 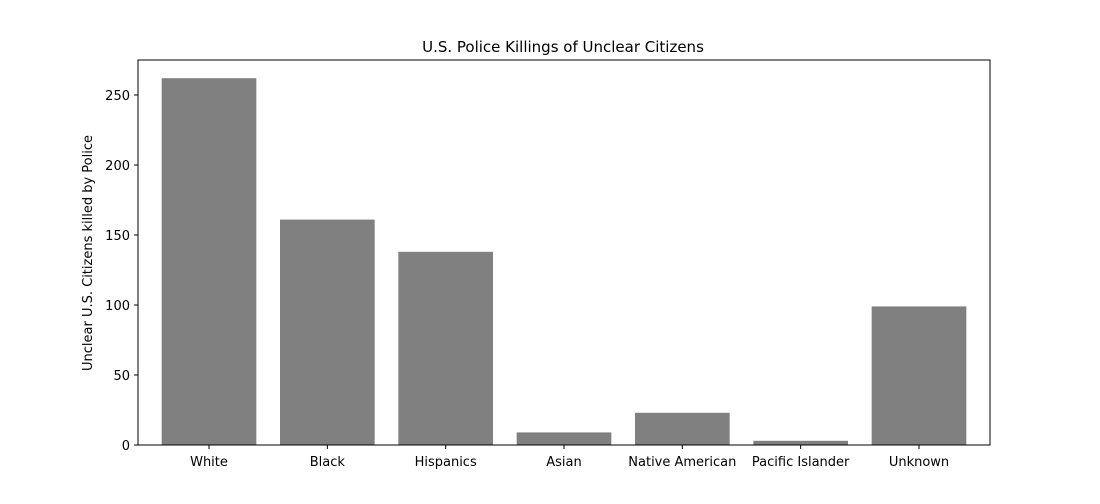 I want to click on x-tick-label-asian: Asian, so click(x=563, y=462).